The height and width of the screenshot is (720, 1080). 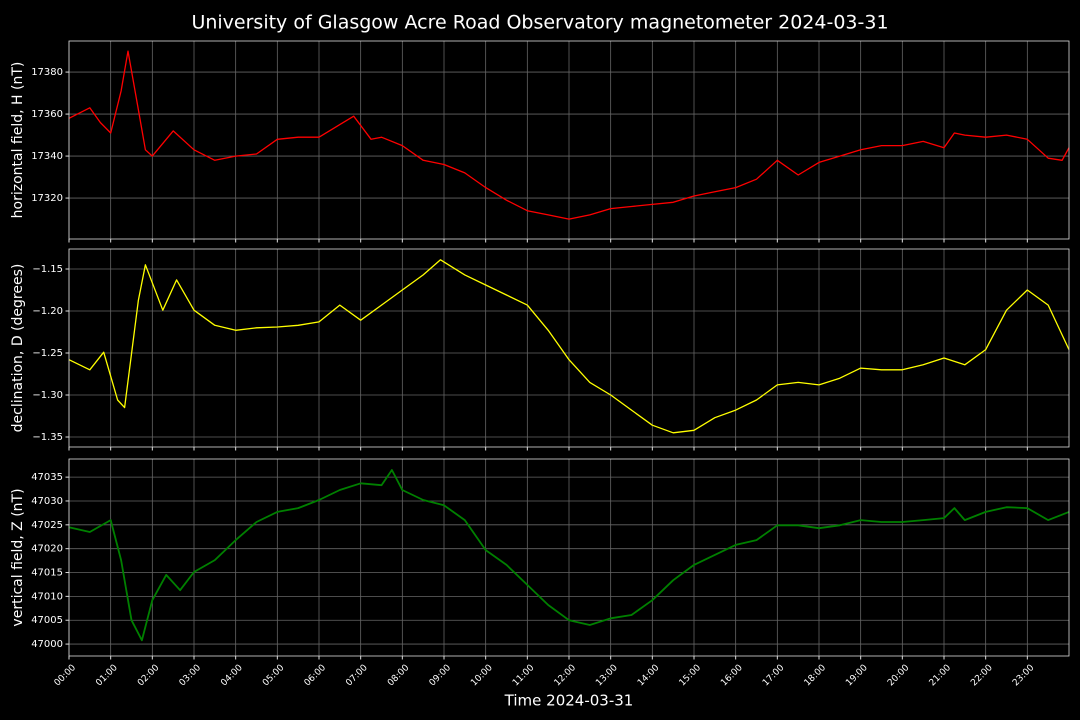 I want to click on y-tick-label: −1.15, so click(x=47, y=269).